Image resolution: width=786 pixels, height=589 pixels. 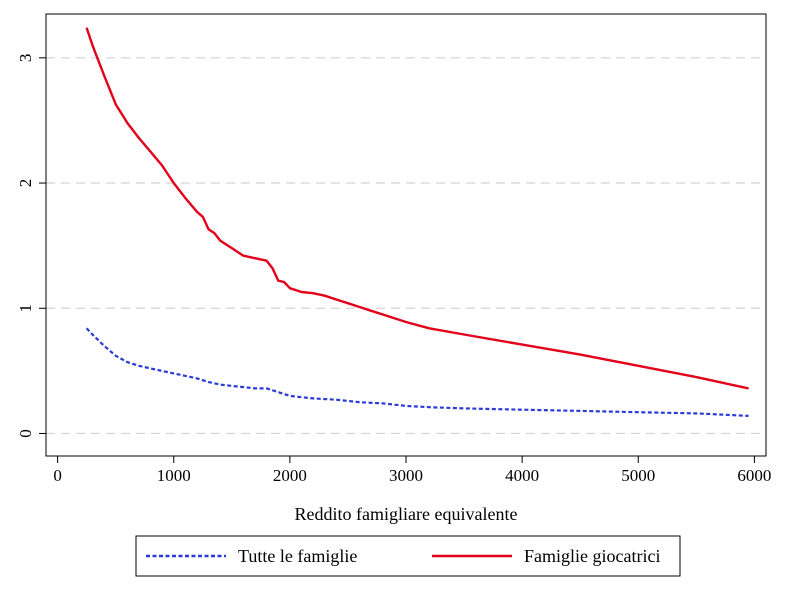 I want to click on y-tick-label-0: 0, so click(x=25, y=433).